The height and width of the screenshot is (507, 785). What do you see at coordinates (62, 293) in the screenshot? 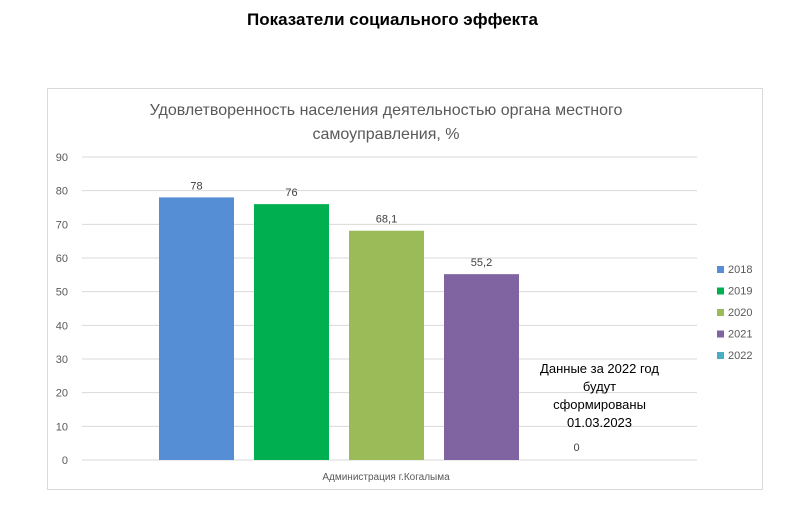
I see `y-tick-label: 50` at bounding box center [62, 293].